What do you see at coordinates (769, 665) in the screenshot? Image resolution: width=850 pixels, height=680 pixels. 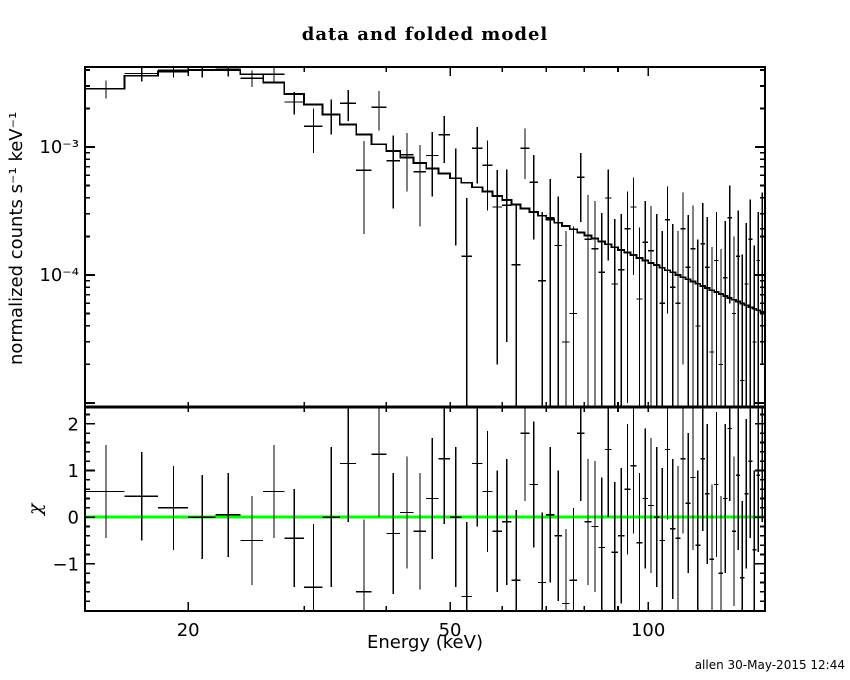 I see `timestamp-credit: allen 30-May-2015 12:44` at bounding box center [769, 665].